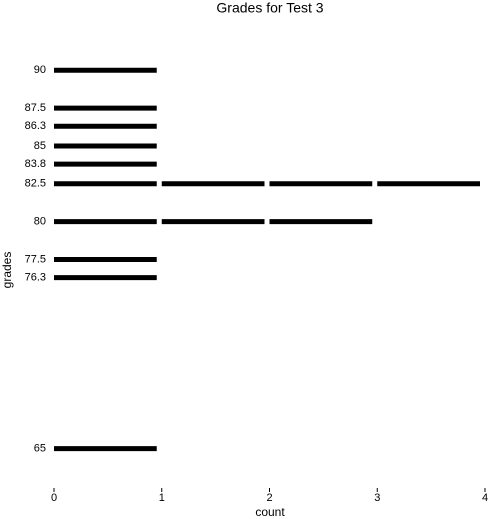 The height and width of the screenshot is (519, 489). I want to click on y-tick-label: 80, so click(40, 222).